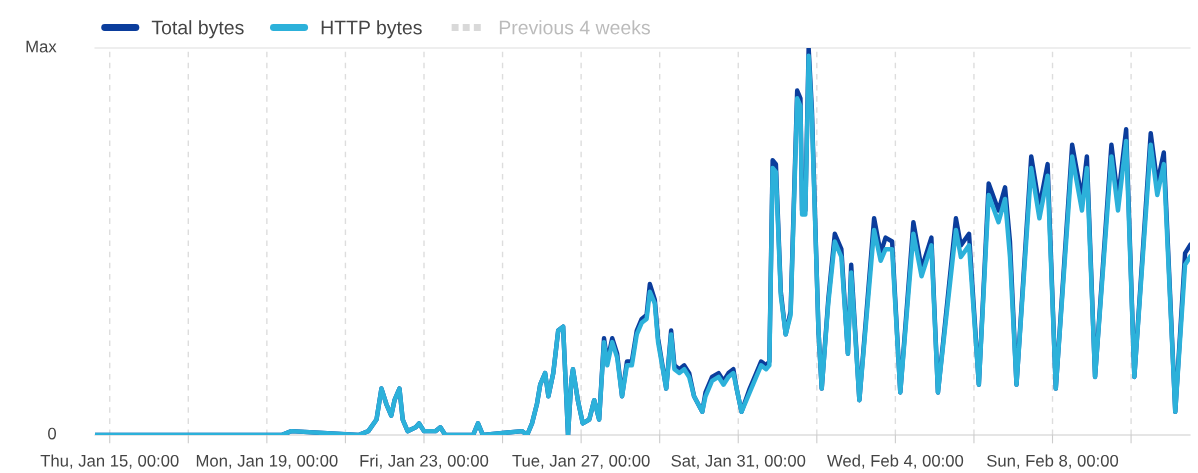 The height and width of the screenshot is (473, 1198). Describe the element at coordinates (581, 461) in the screenshot. I see `x-tick-label: Tue, Jan 27, 00:00` at that location.